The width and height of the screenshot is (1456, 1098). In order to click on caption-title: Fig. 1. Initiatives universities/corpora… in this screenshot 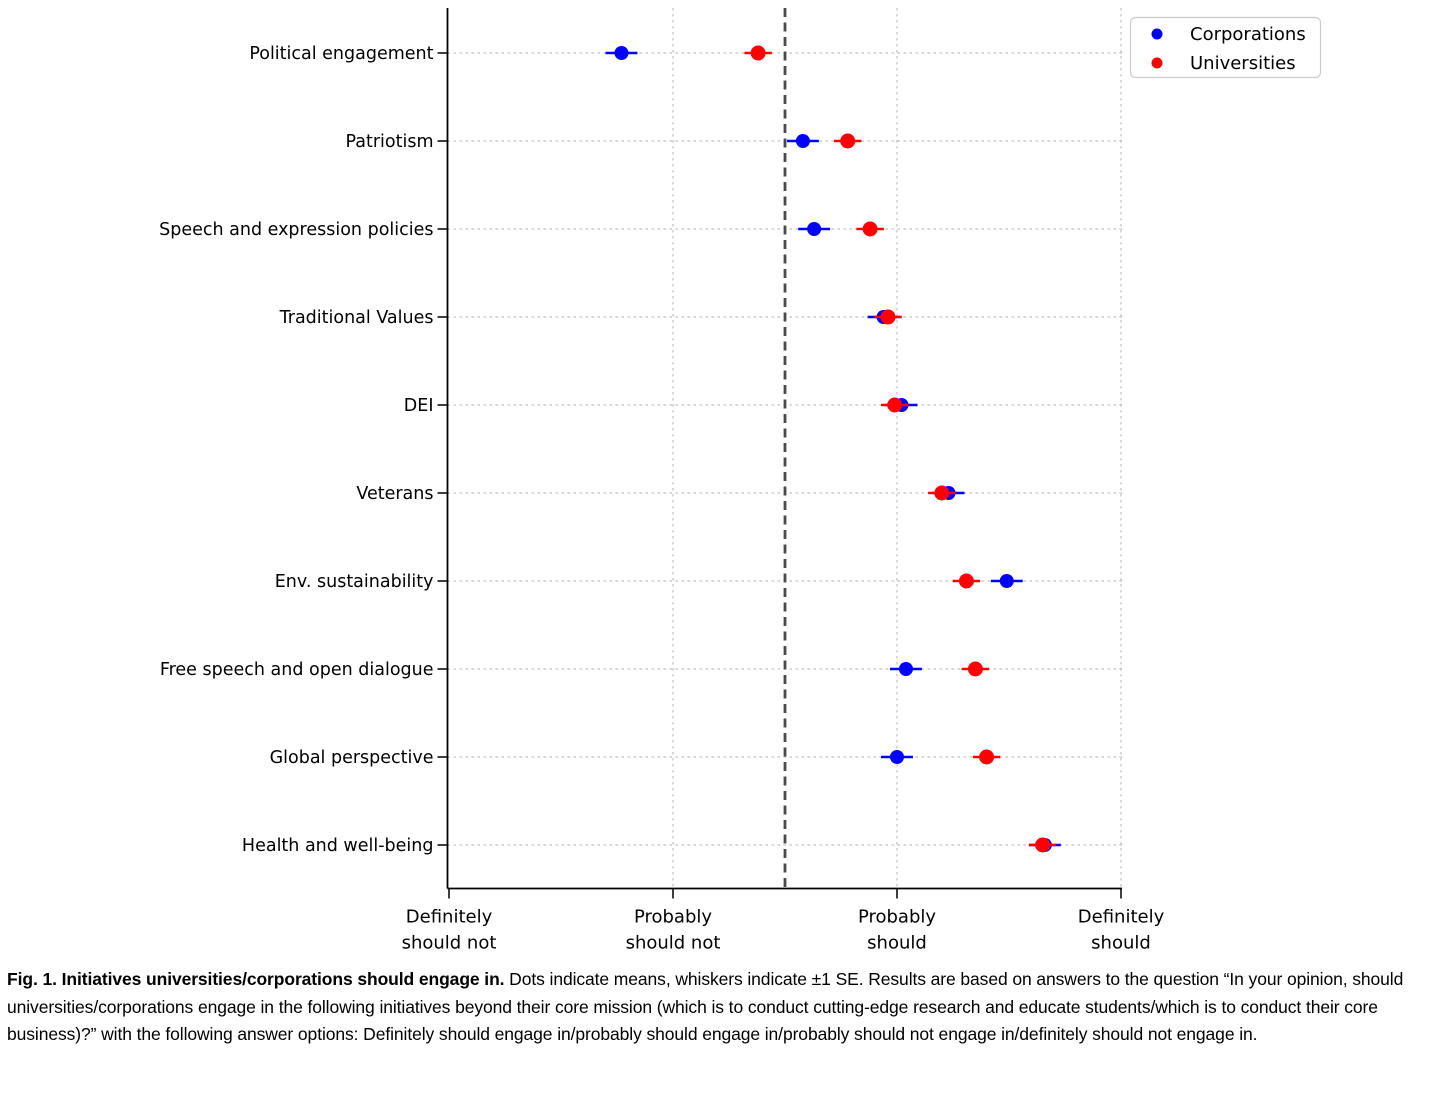, I will do `click(256, 979)`.